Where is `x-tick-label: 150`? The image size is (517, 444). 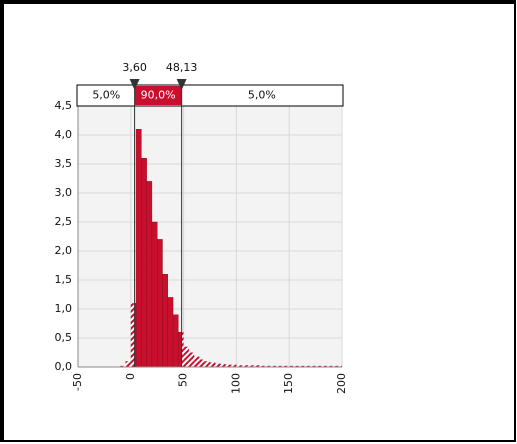 x-tick-label: 150 is located at coordinates (288, 383).